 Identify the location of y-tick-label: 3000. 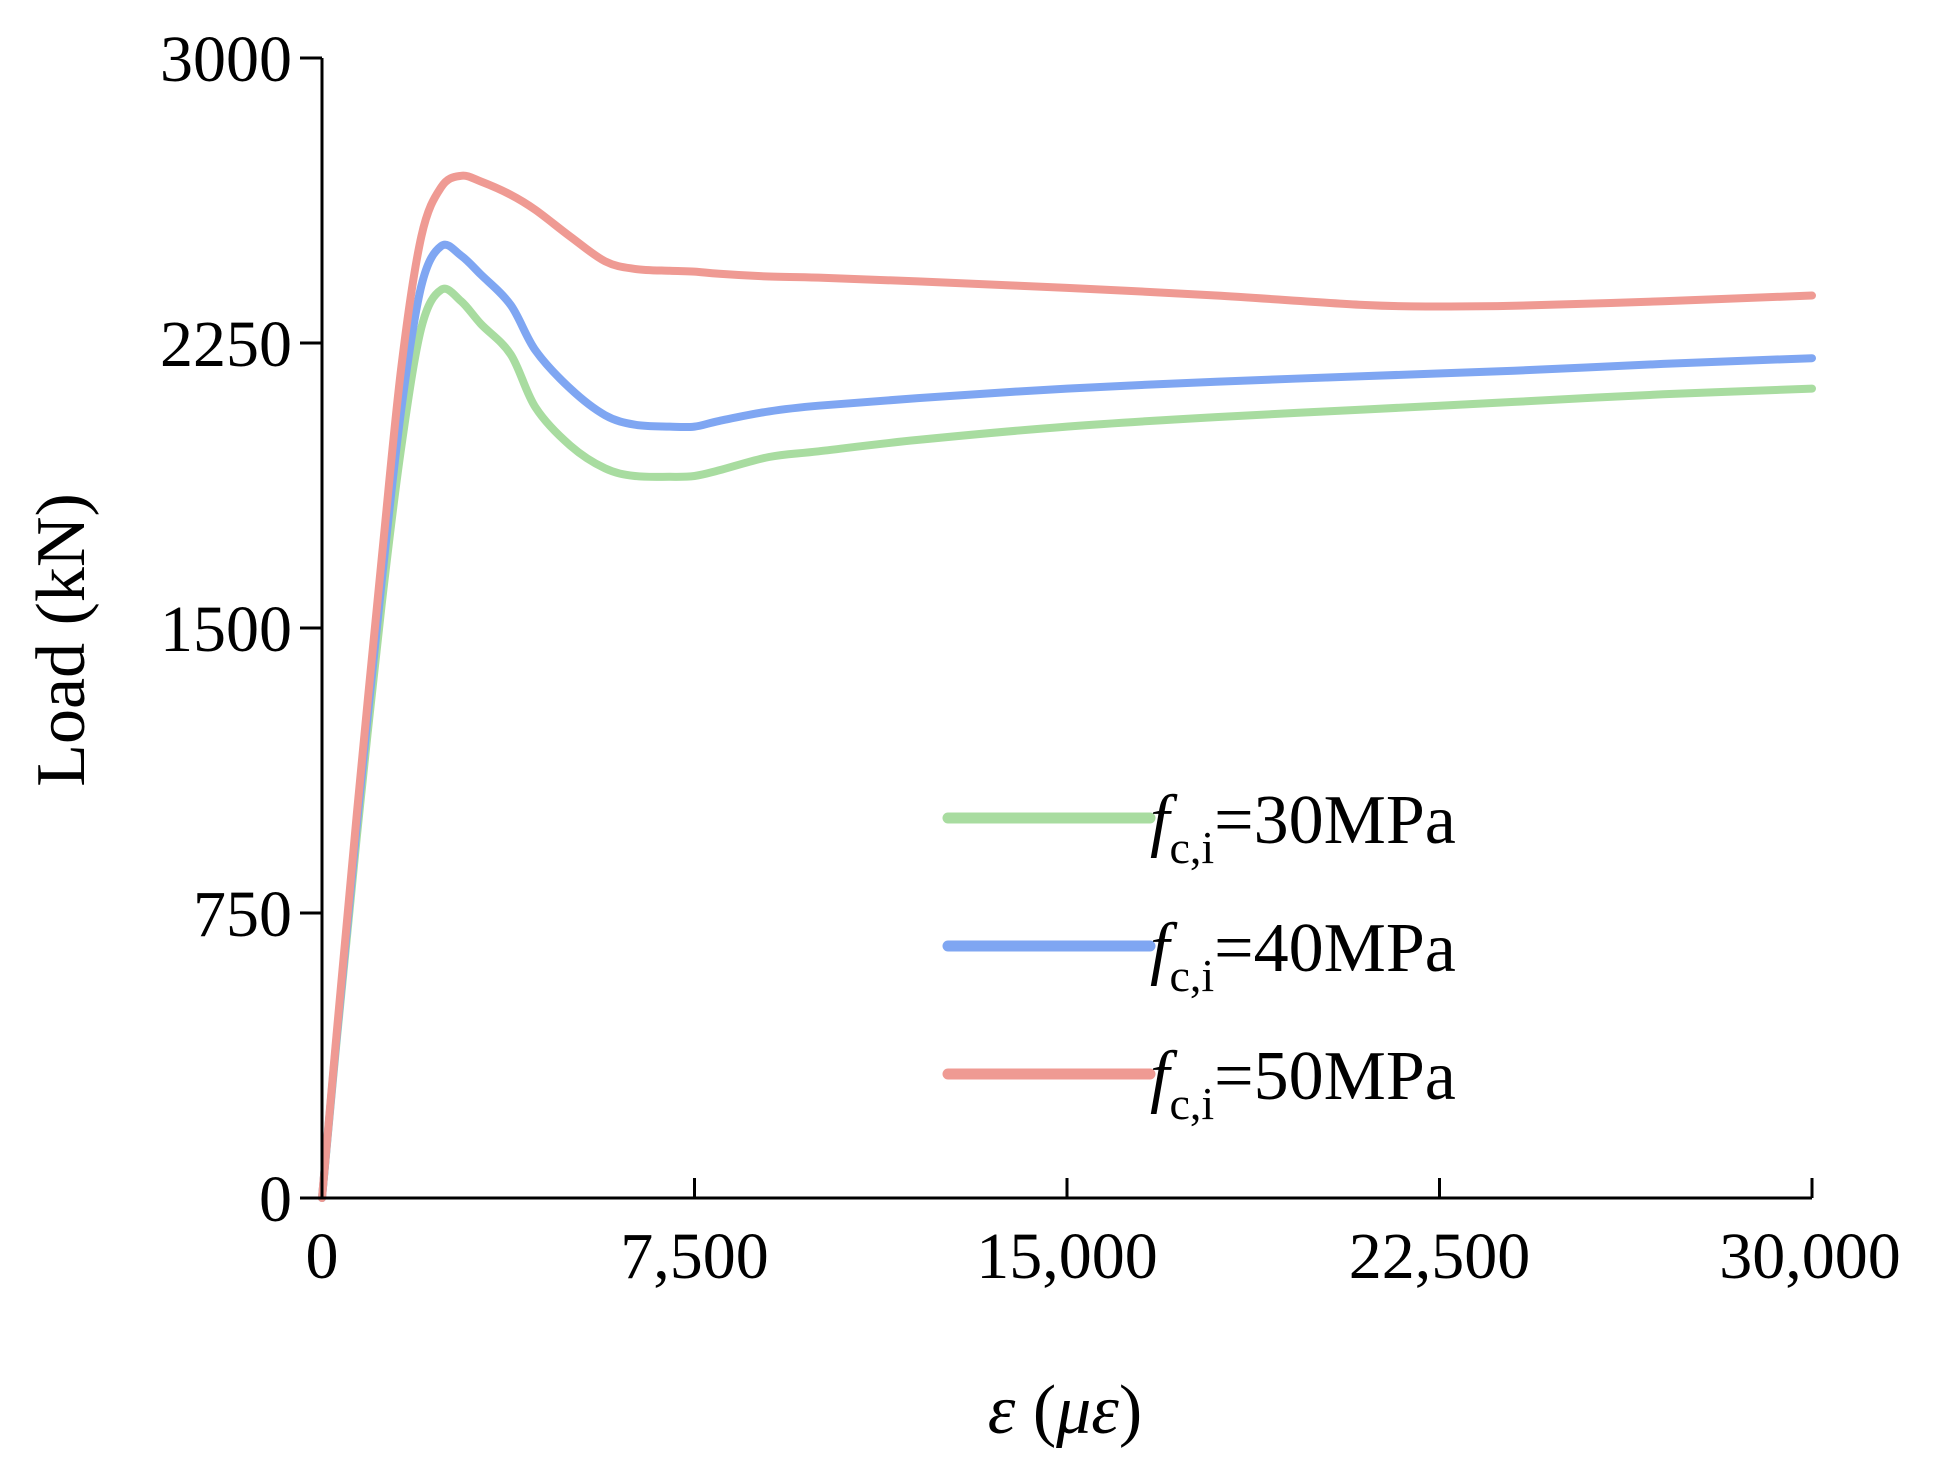
(226, 59).